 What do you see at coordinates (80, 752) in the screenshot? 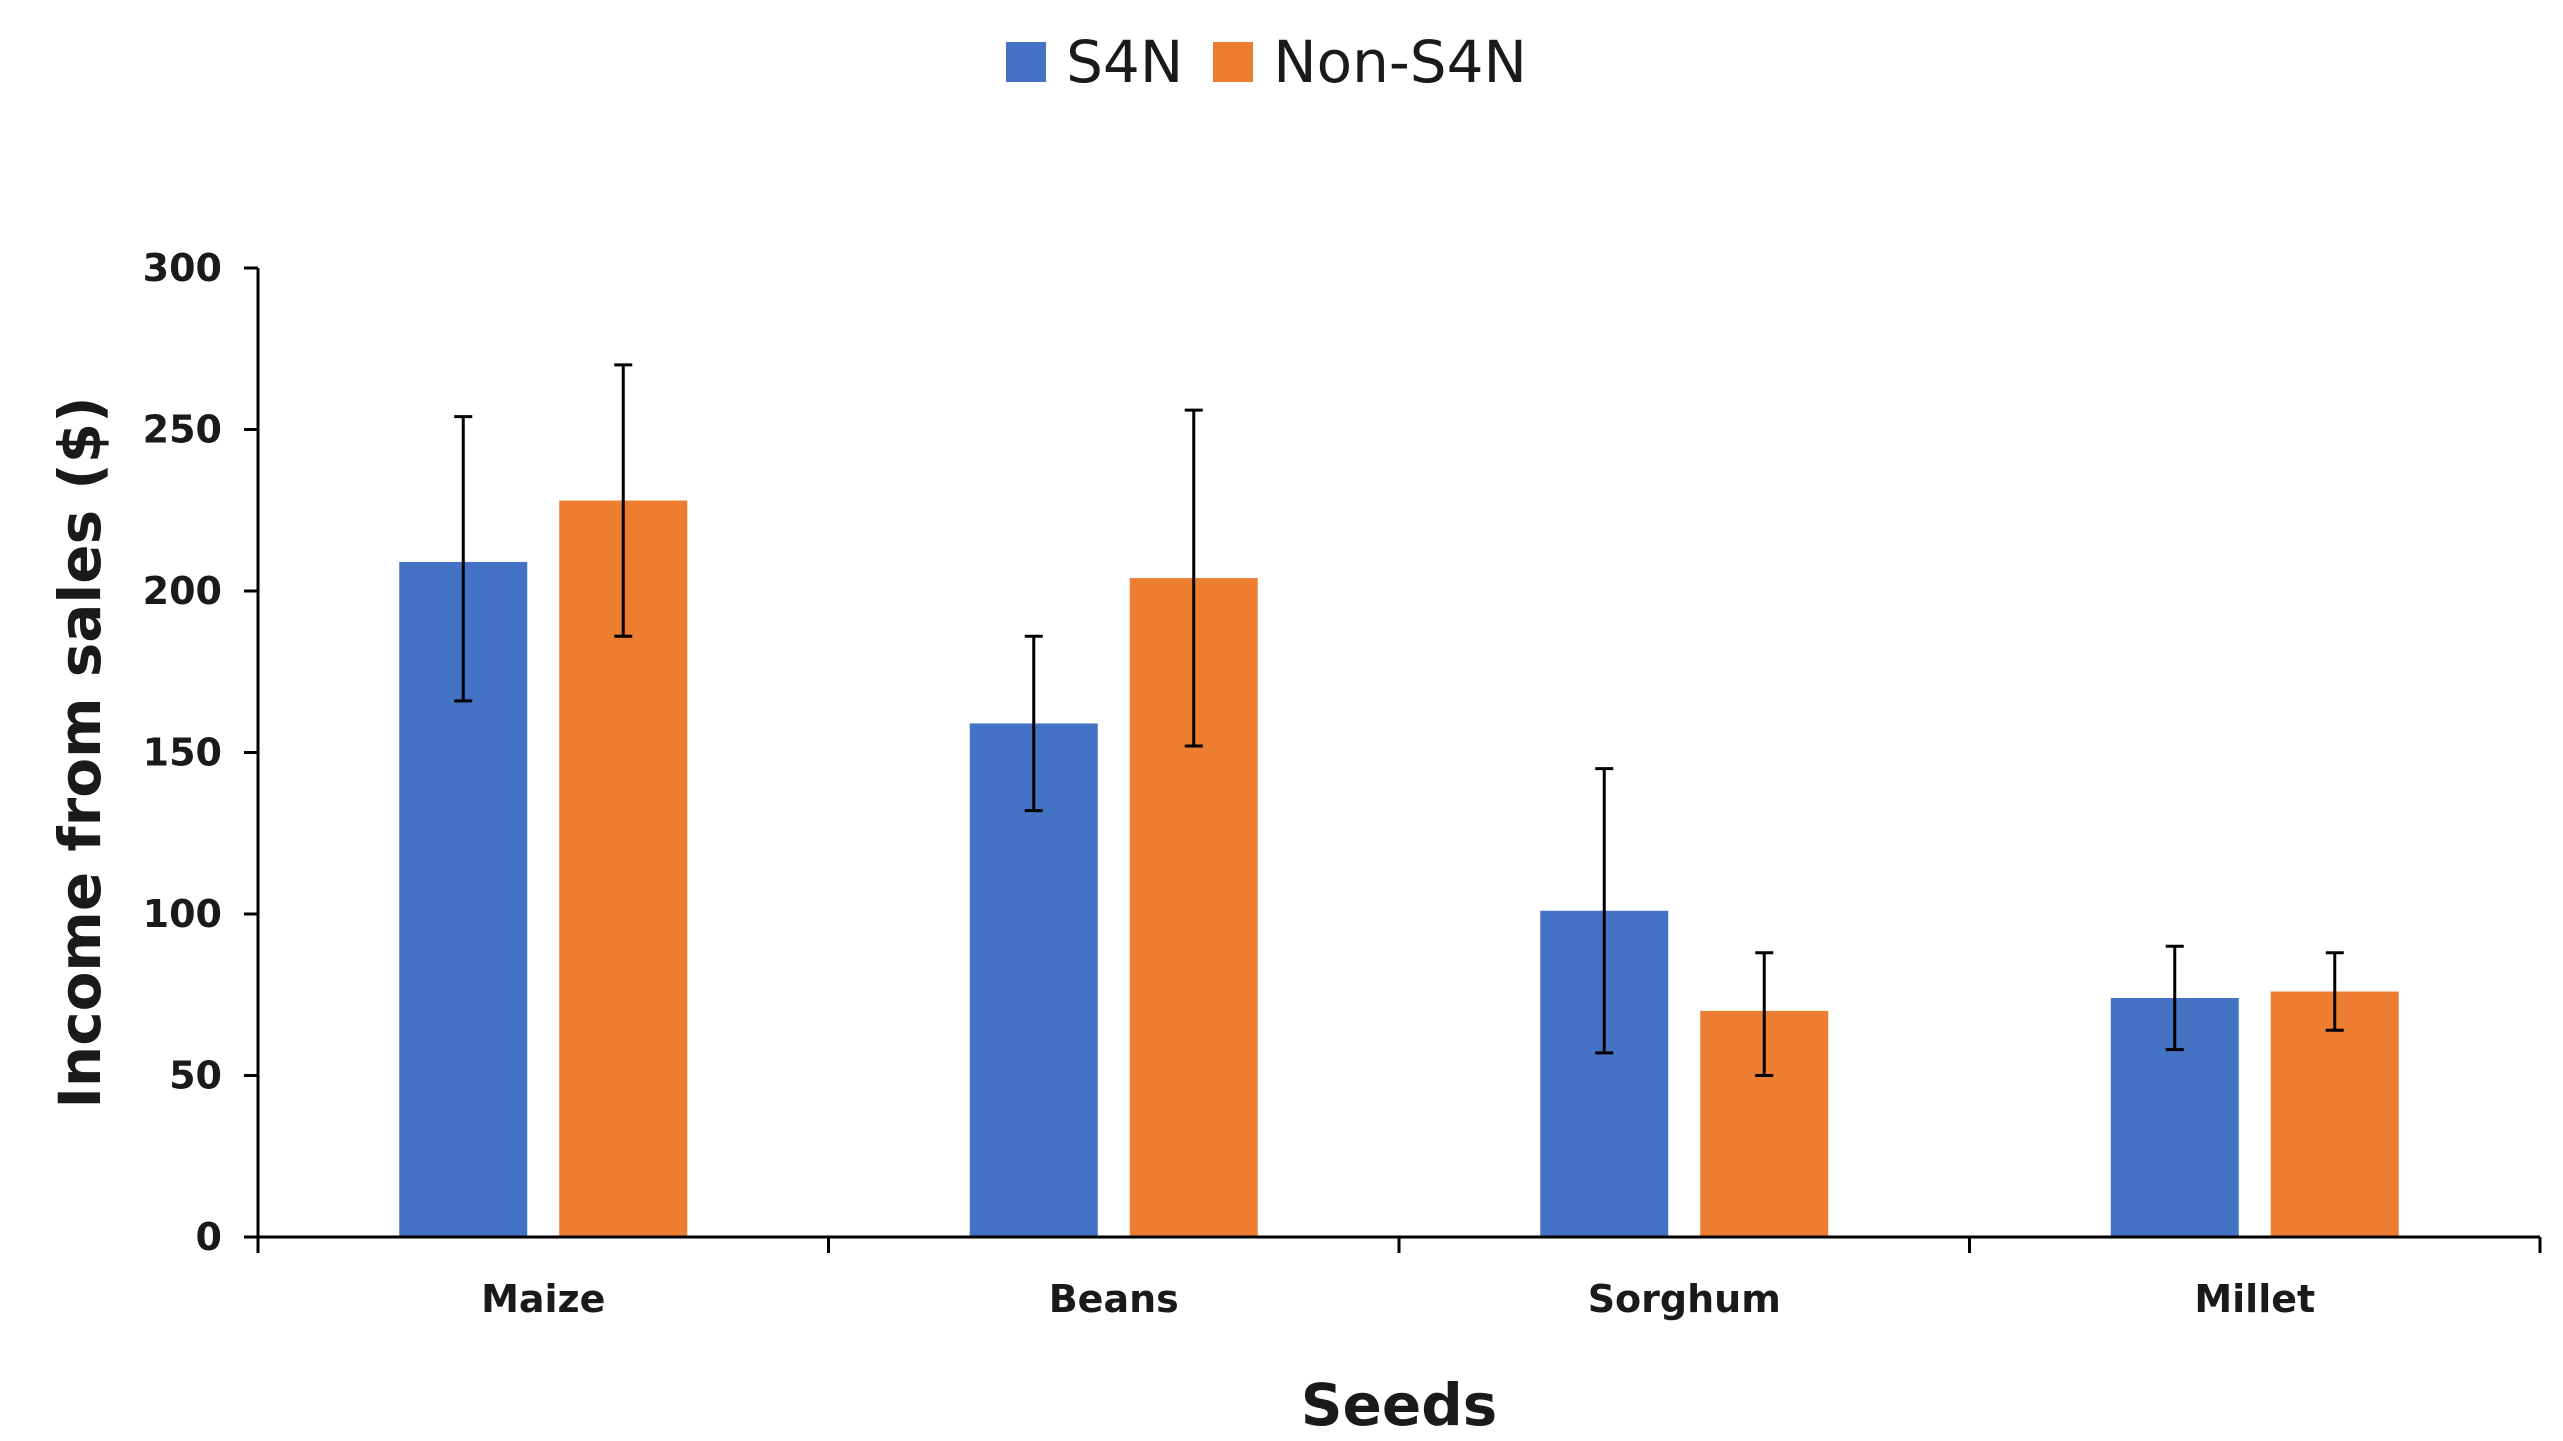
I see `y-axis-title: Income from sales ($)` at bounding box center [80, 752].